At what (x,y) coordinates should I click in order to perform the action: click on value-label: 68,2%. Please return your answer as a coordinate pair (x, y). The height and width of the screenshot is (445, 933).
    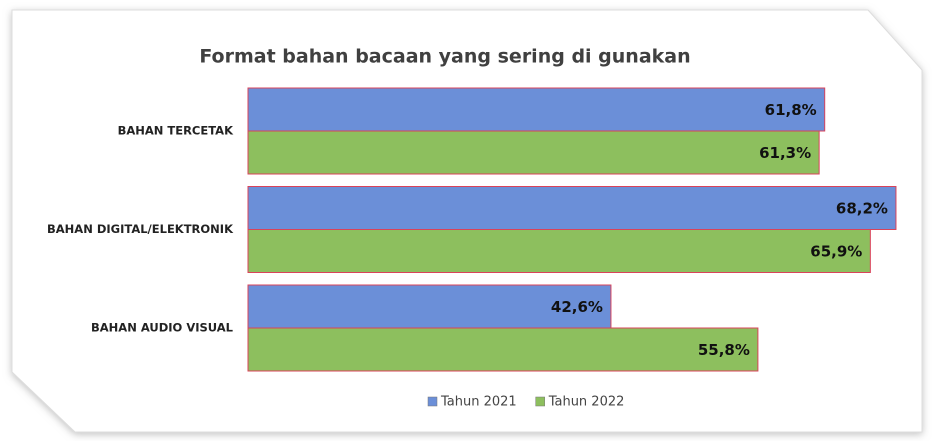
    Looking at the image, I should click on (862, 209).